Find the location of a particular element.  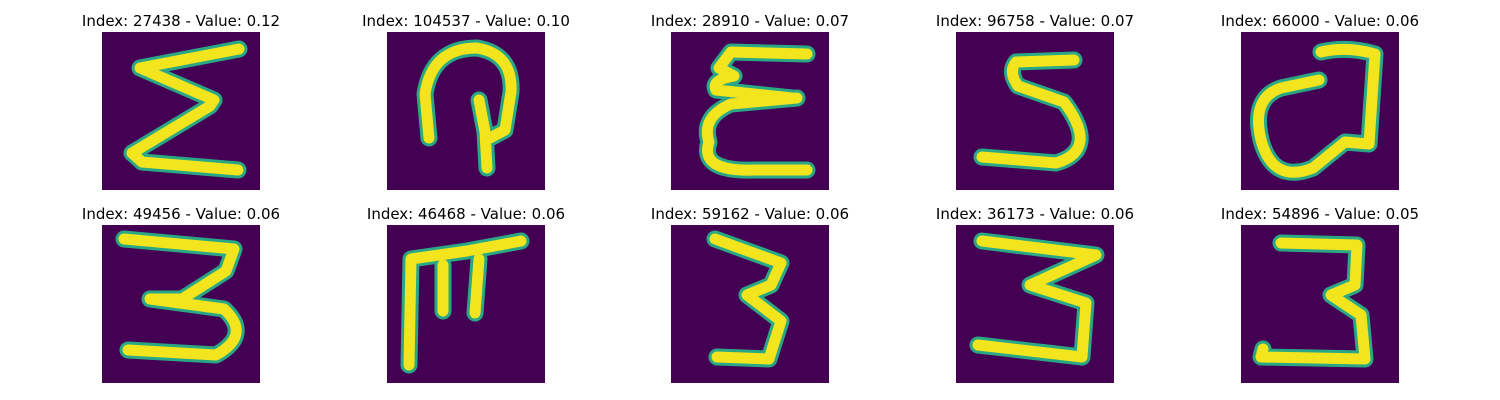

panel-title: Index: 96758 - Value: 0.07 is located at coordinates (1035, 21).